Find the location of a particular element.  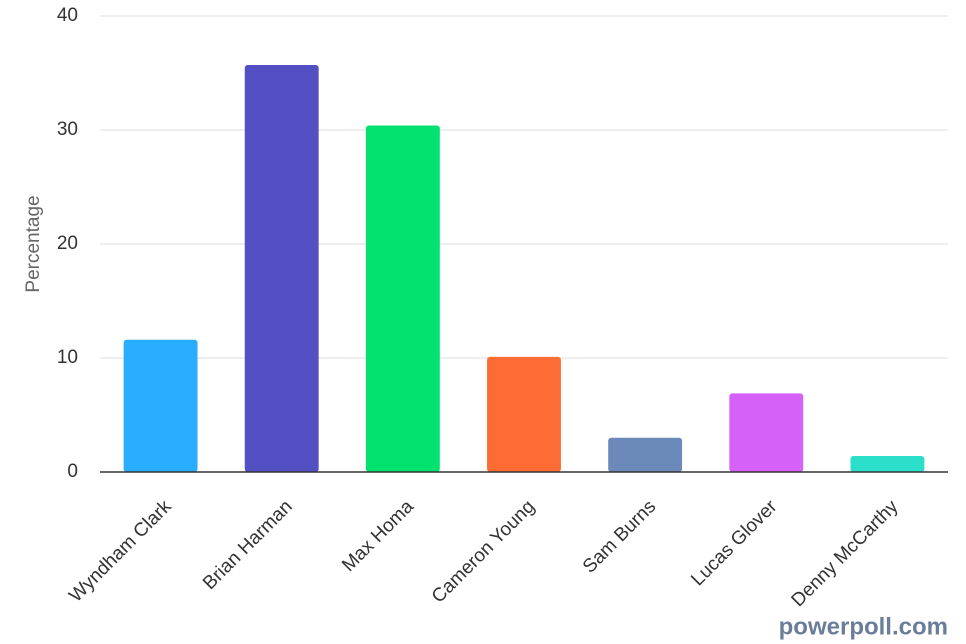

y-tick-label: 10 is located at coordinates (67, 357).